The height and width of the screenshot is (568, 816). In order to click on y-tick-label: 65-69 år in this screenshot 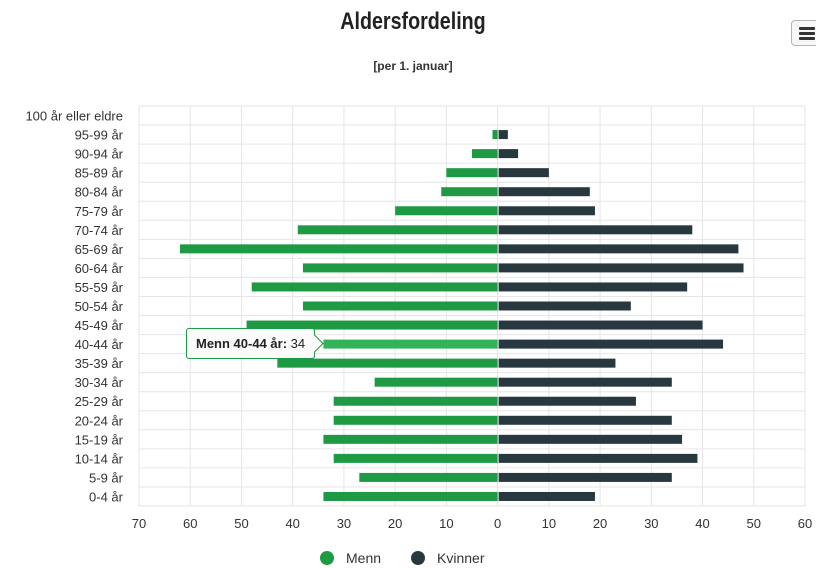, I will do `click(99, 249)`.